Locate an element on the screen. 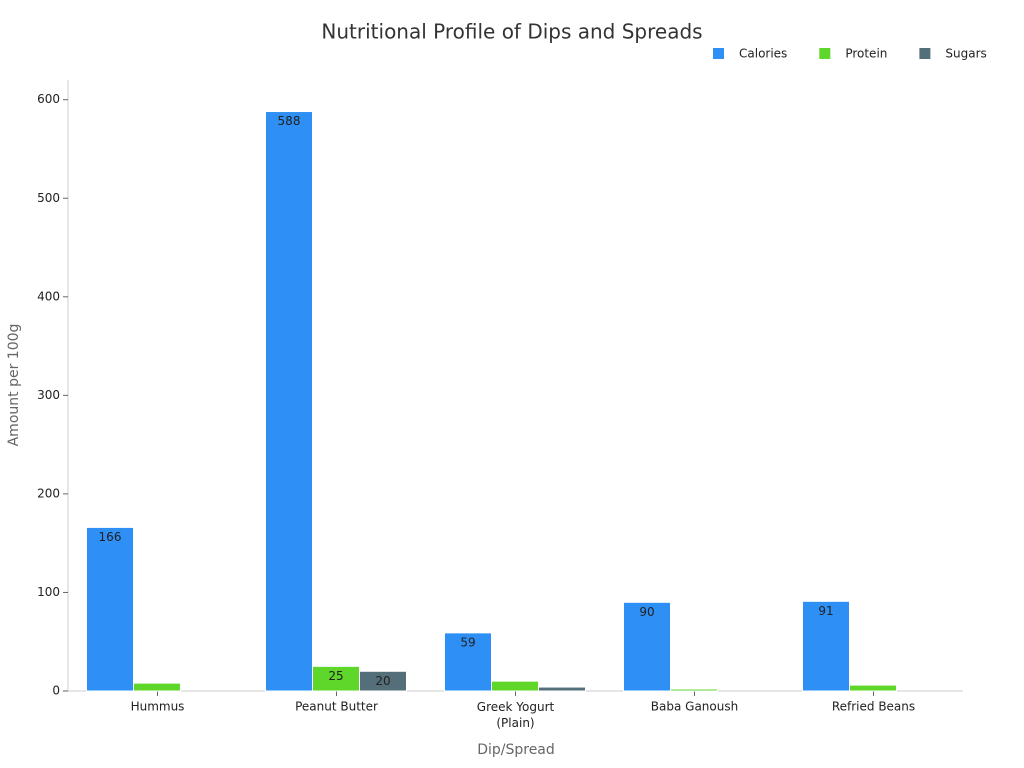 This screenshot has height=768, width=1024. x-tick-label: Hummus is located at coordinates (158, 707).